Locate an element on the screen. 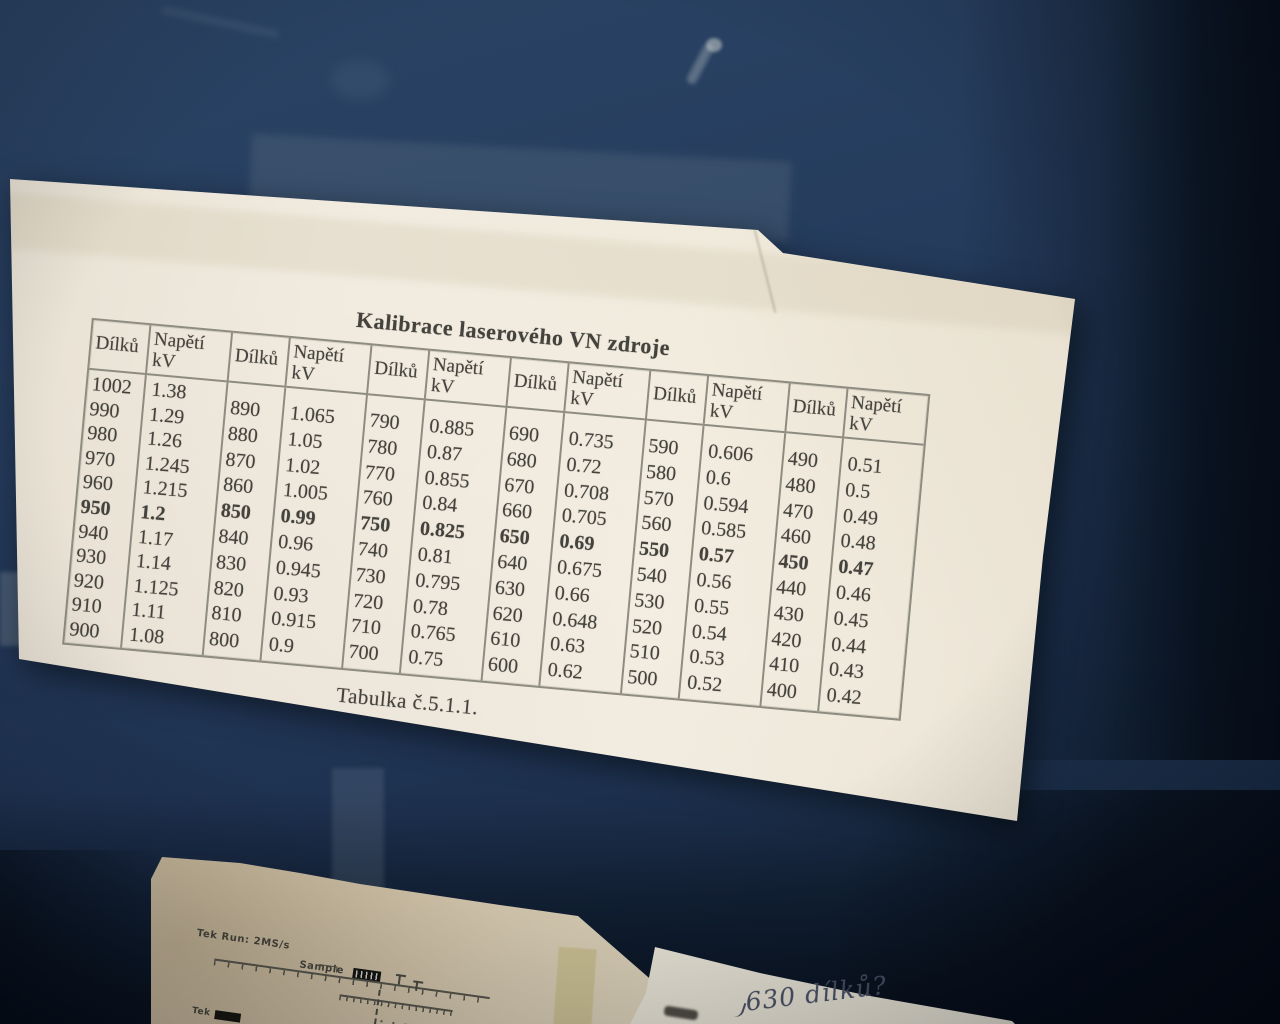 Image resolution: width=1280 pixels, height=1024 pixels. napeti-value: 0.52 is located at coordinates (705, 684).